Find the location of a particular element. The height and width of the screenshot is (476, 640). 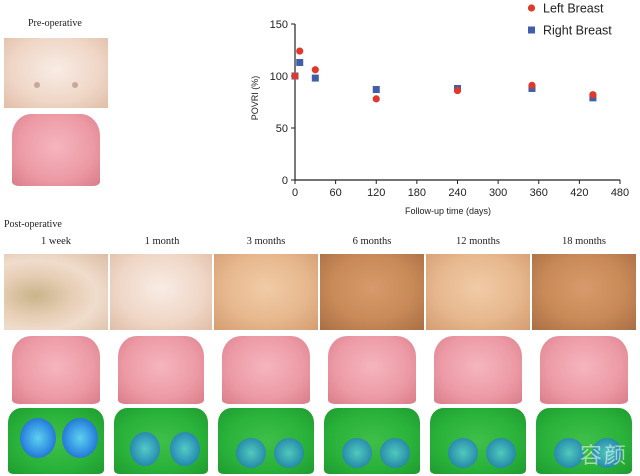

3d-model-6-months is located at coordinates (372, 370).